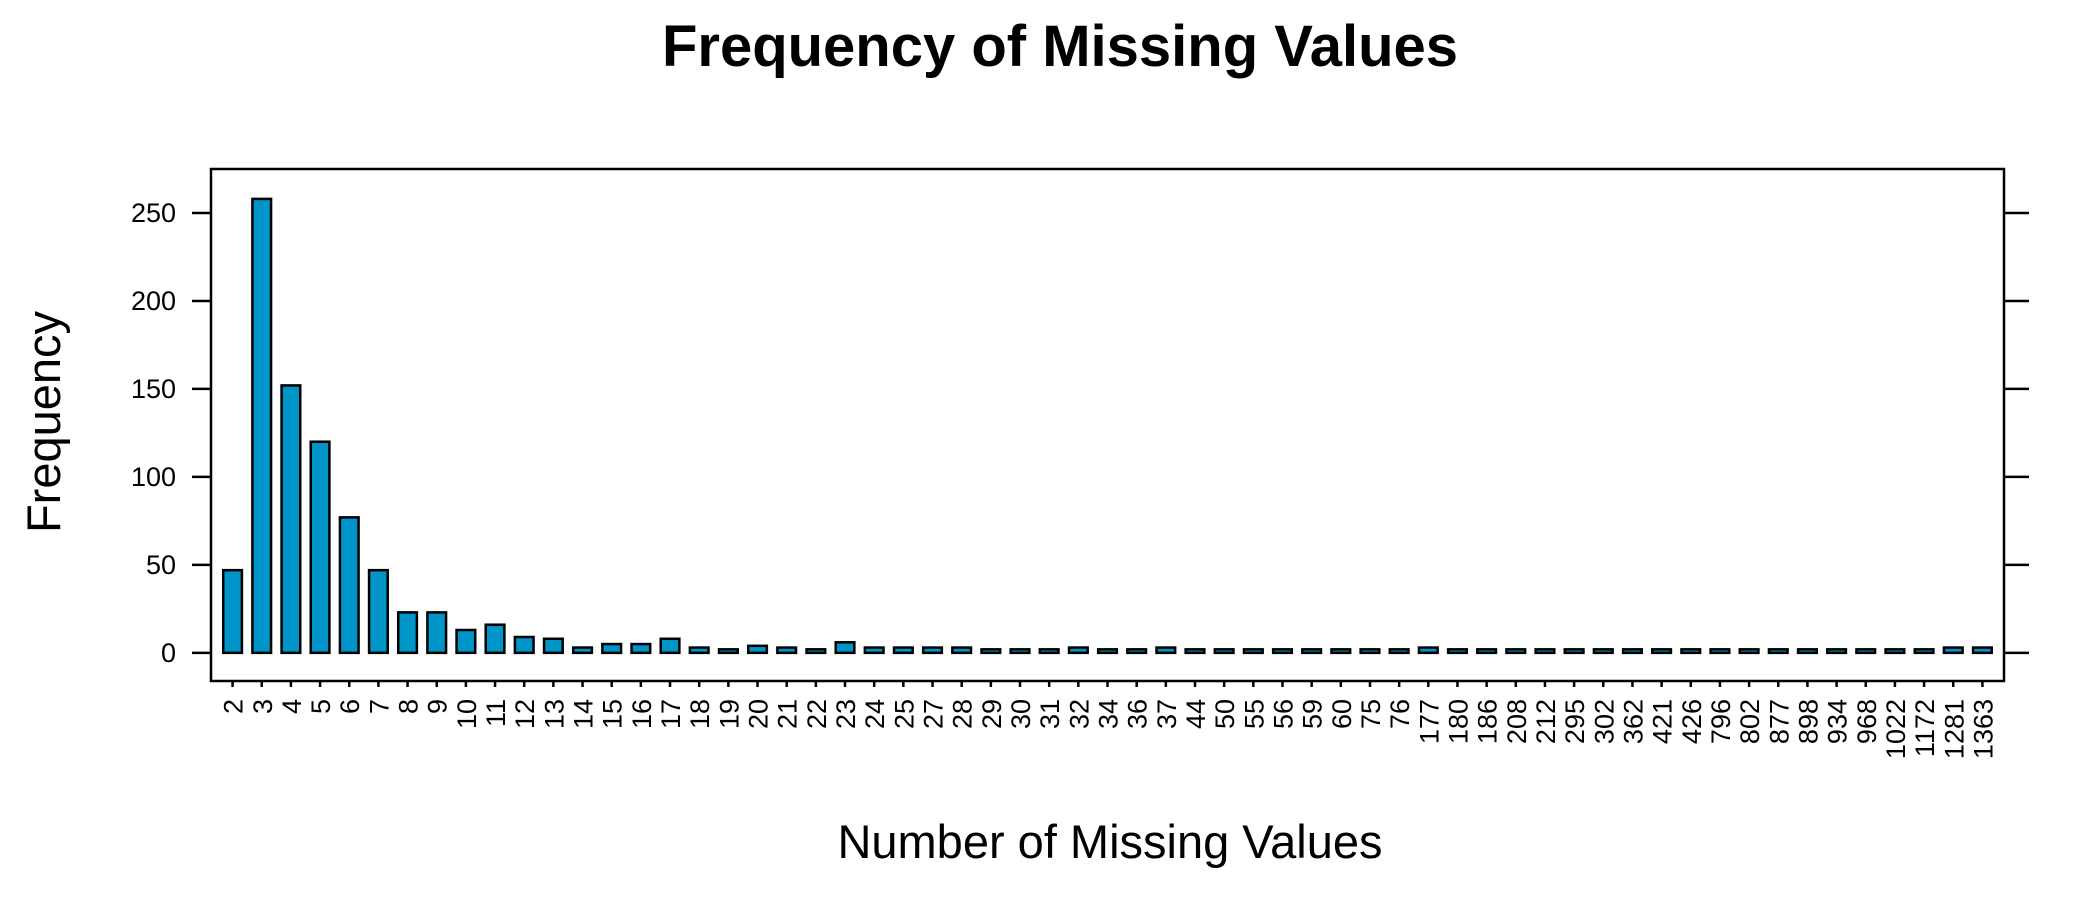 This screenshot has width=2100, height=900. What do you see at coordinates (875, 714) in the screenshot?
I see `x-tick-label: 24` at bounding box center [875, 714].